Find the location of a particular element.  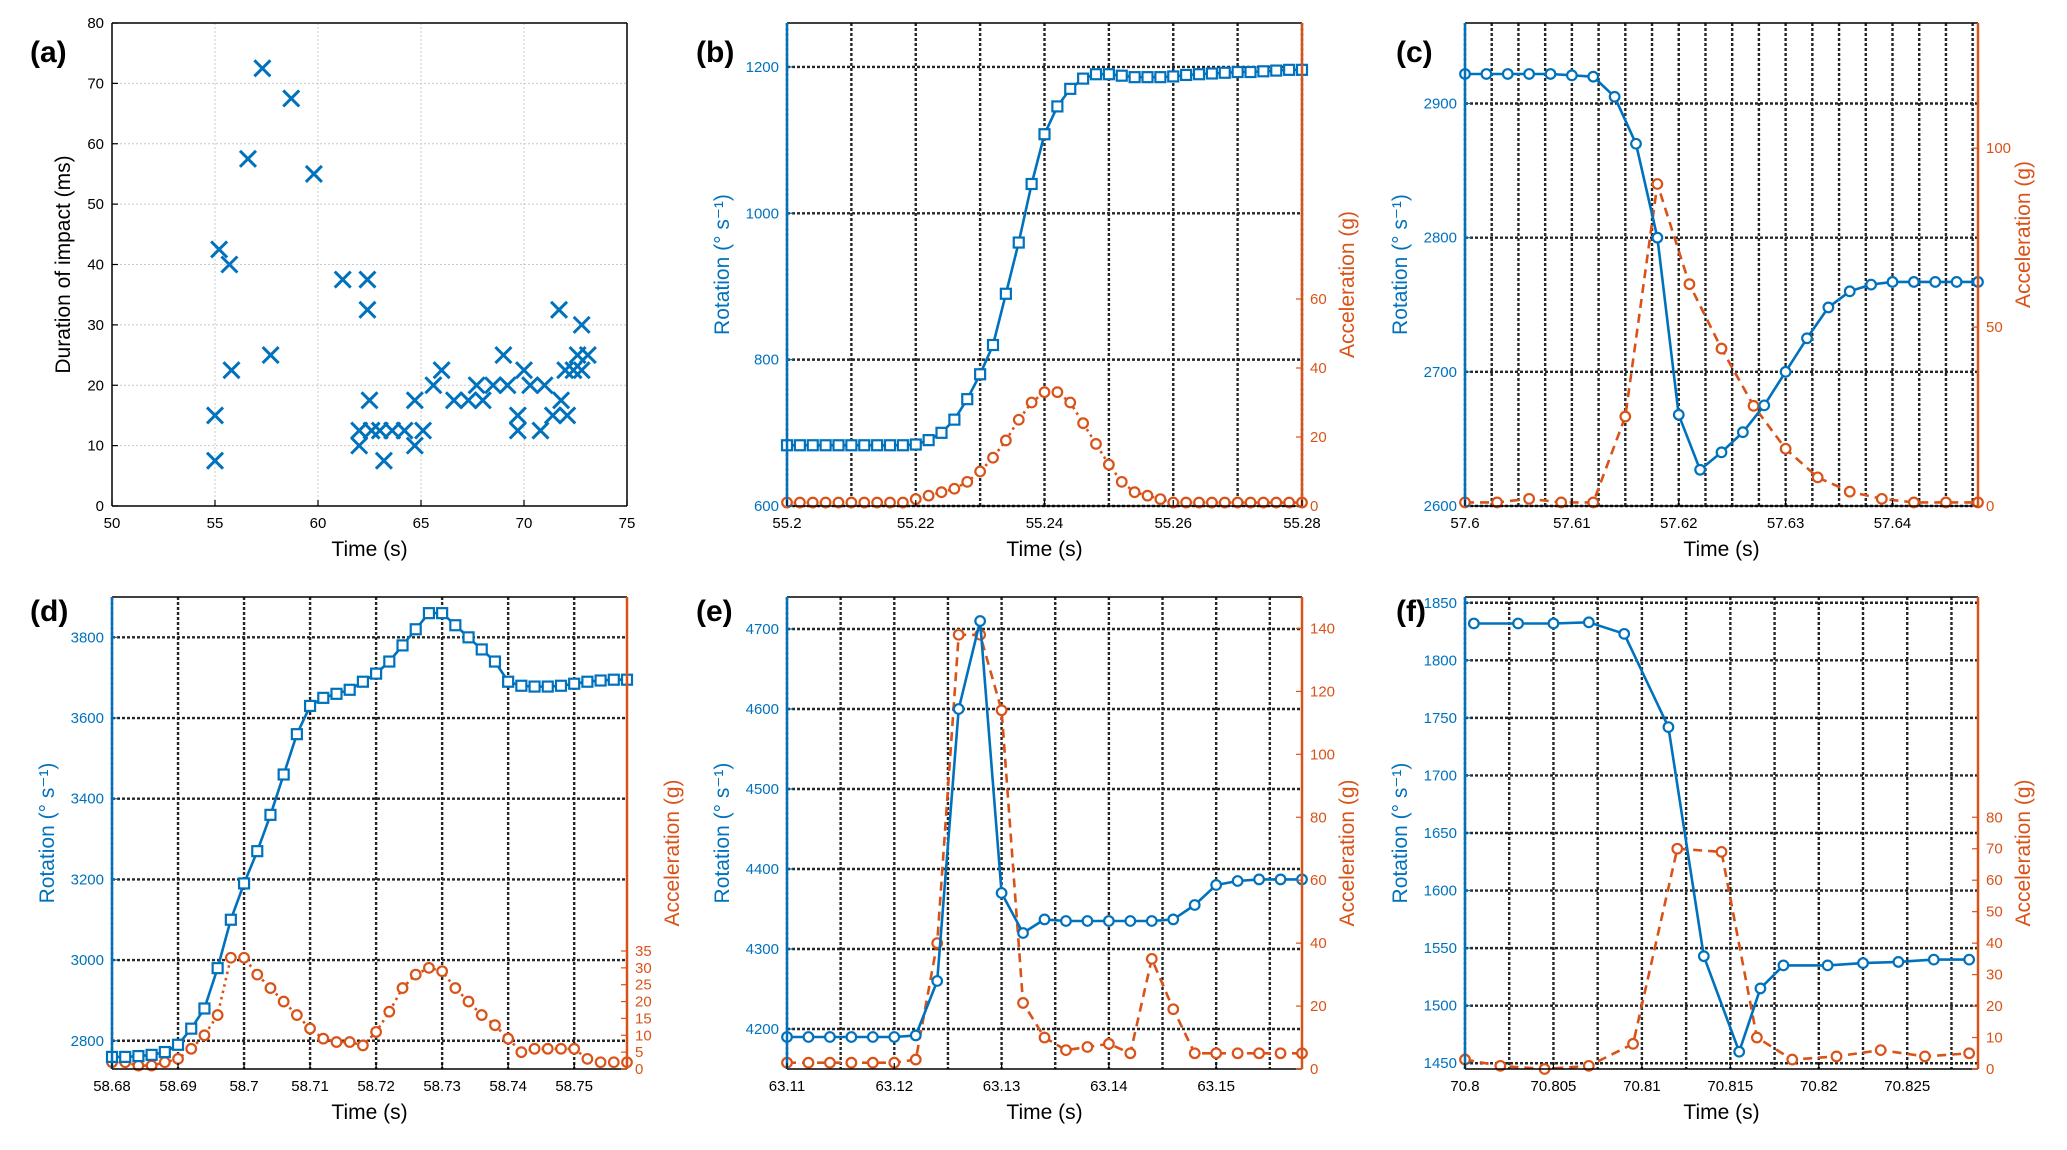

series-duration is located at coordinates (401, 264).